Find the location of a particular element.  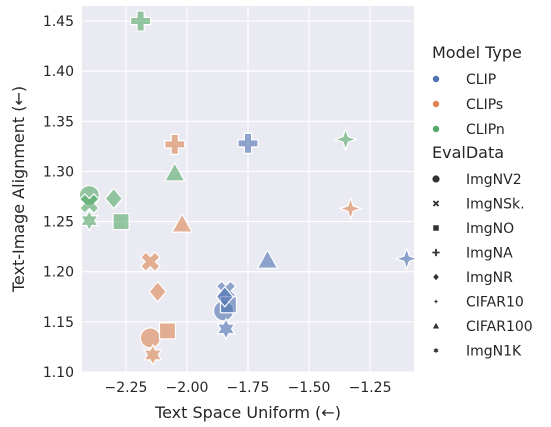

legend-marker-cifar100 is located at coordinates (436, 325).